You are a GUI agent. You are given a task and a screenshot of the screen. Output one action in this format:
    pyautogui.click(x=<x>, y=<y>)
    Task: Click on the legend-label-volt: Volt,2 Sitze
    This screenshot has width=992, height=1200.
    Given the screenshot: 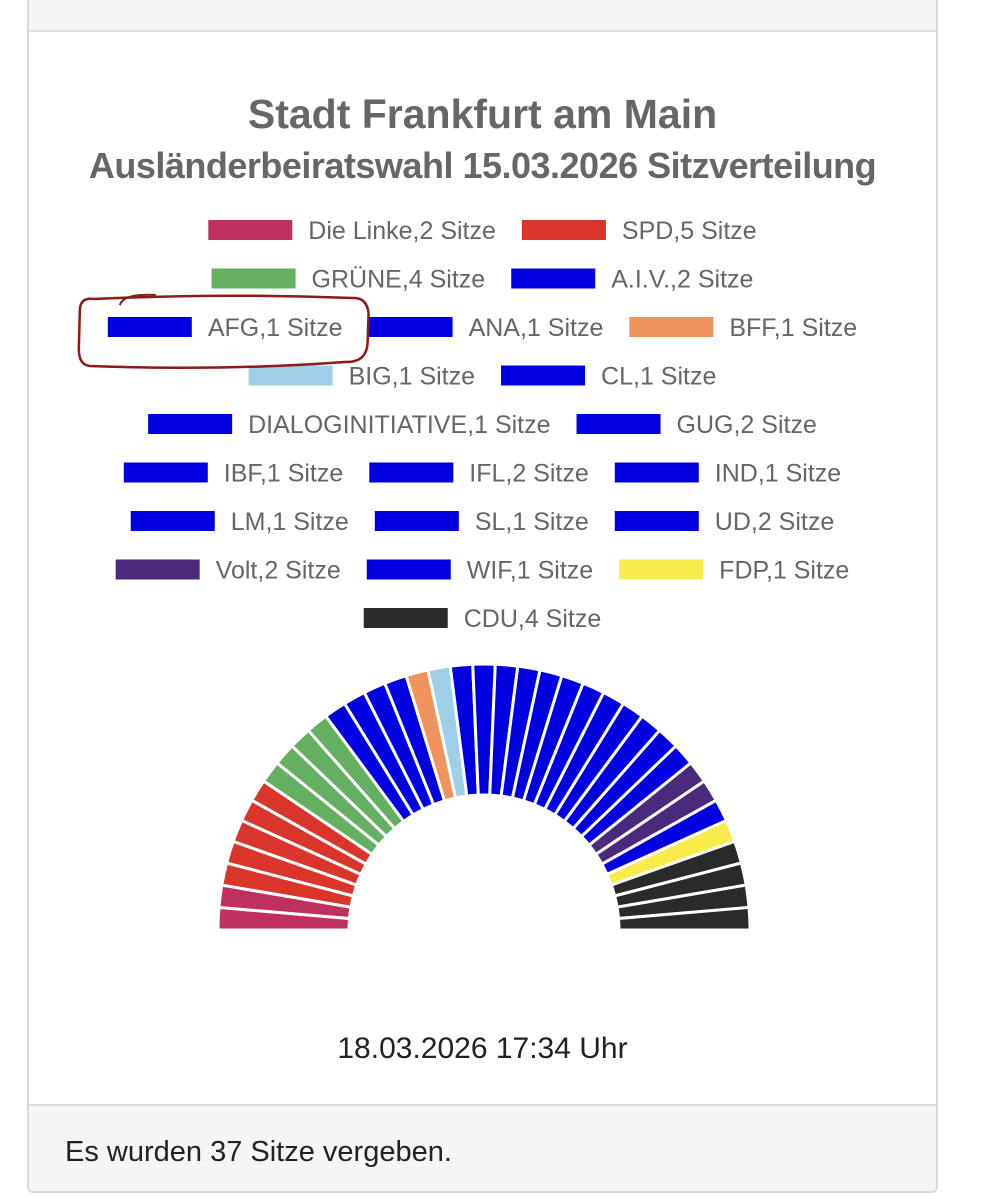 What is the action you would take?
    pyautogui.click(x=278, y=571)
    